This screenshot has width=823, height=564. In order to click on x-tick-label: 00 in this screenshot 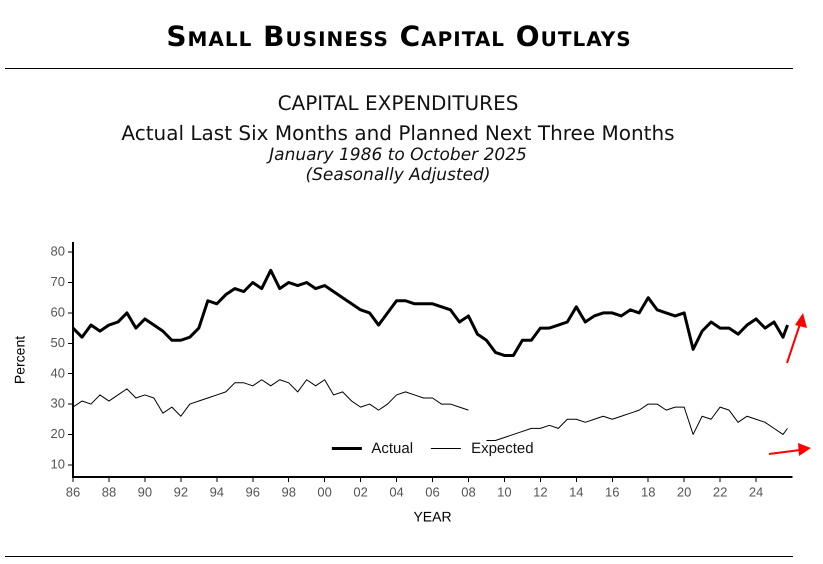, I will do `click(324, 492)`.